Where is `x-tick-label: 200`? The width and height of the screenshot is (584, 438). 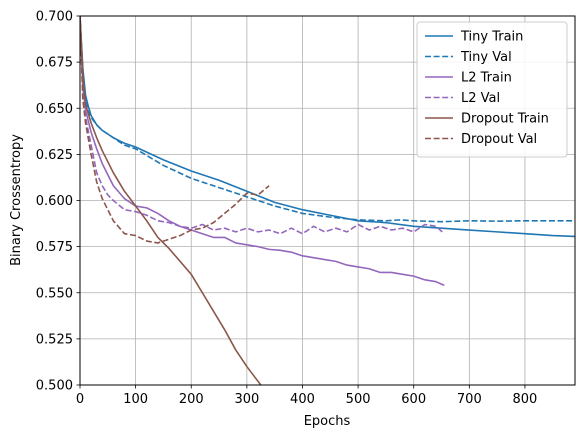
x-tick-label: 200 is located at coordinates (191, 399).